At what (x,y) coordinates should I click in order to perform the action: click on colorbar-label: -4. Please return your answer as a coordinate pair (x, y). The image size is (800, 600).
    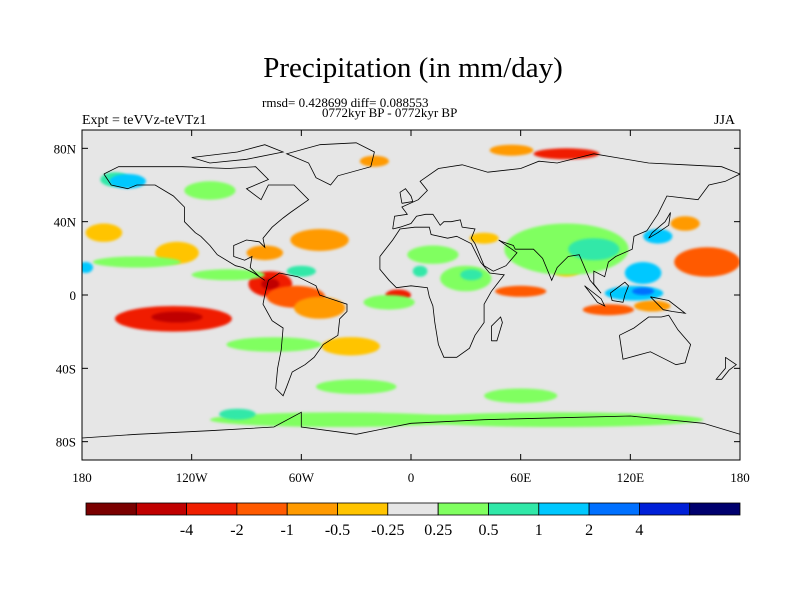
    Looking at the image, I should click on (186, 530).